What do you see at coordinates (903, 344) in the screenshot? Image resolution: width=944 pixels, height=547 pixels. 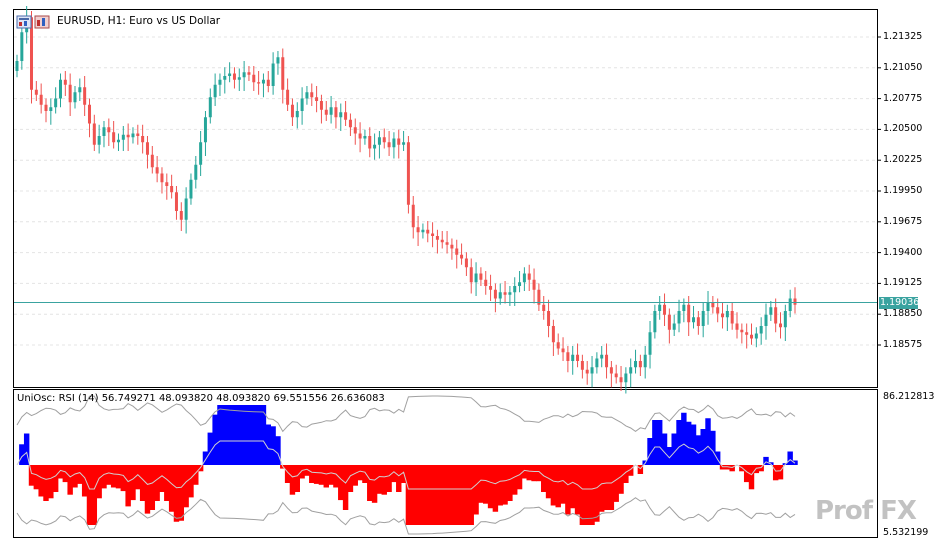 I see `price-label: 1.18575` at bounding box center [903, 344].